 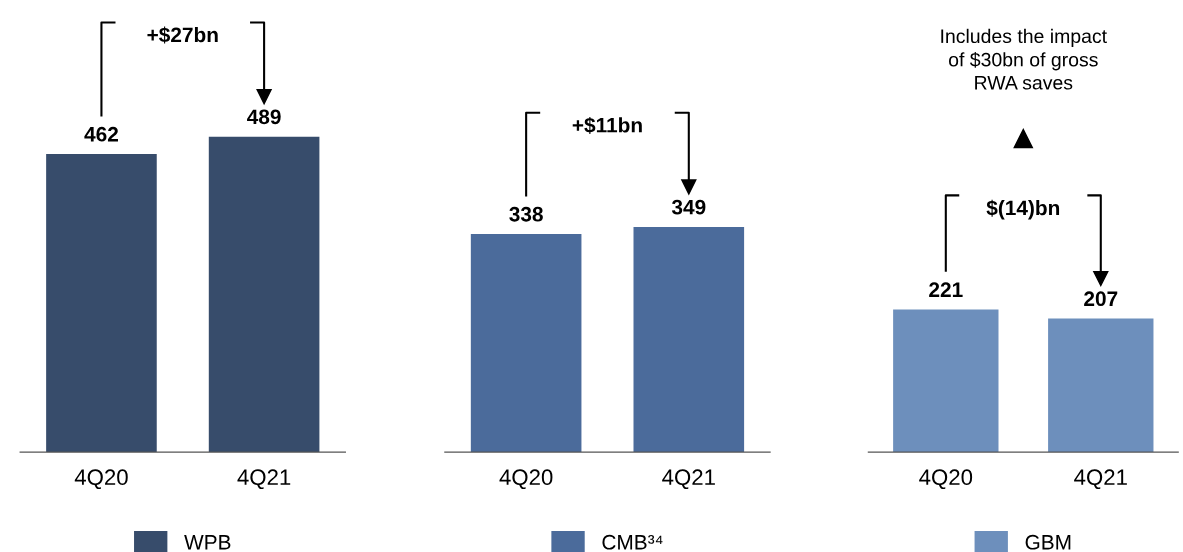 I want to click on data-label: 338, so click(x=526, y=214).